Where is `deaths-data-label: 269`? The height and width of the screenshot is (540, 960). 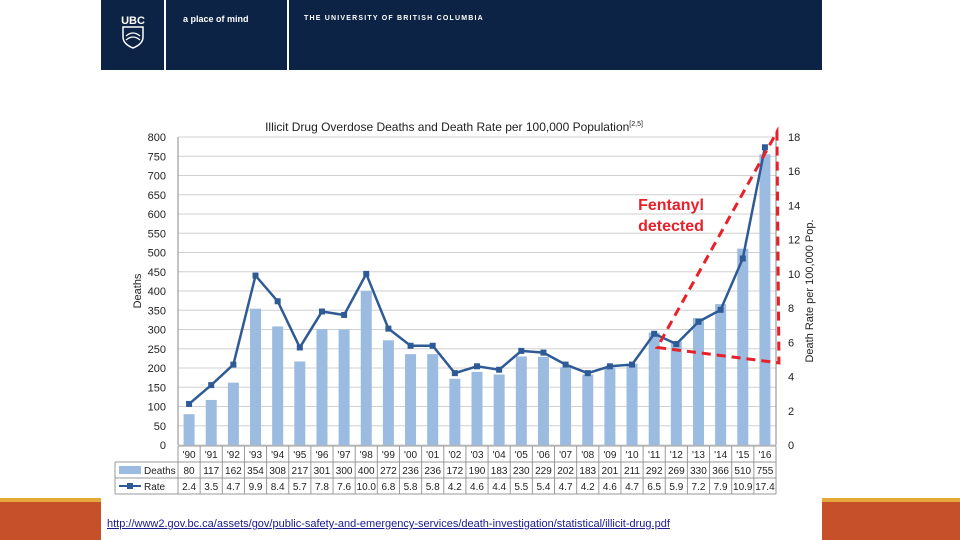
deaths-data-label: 269 is located at coordinates (676, 471).